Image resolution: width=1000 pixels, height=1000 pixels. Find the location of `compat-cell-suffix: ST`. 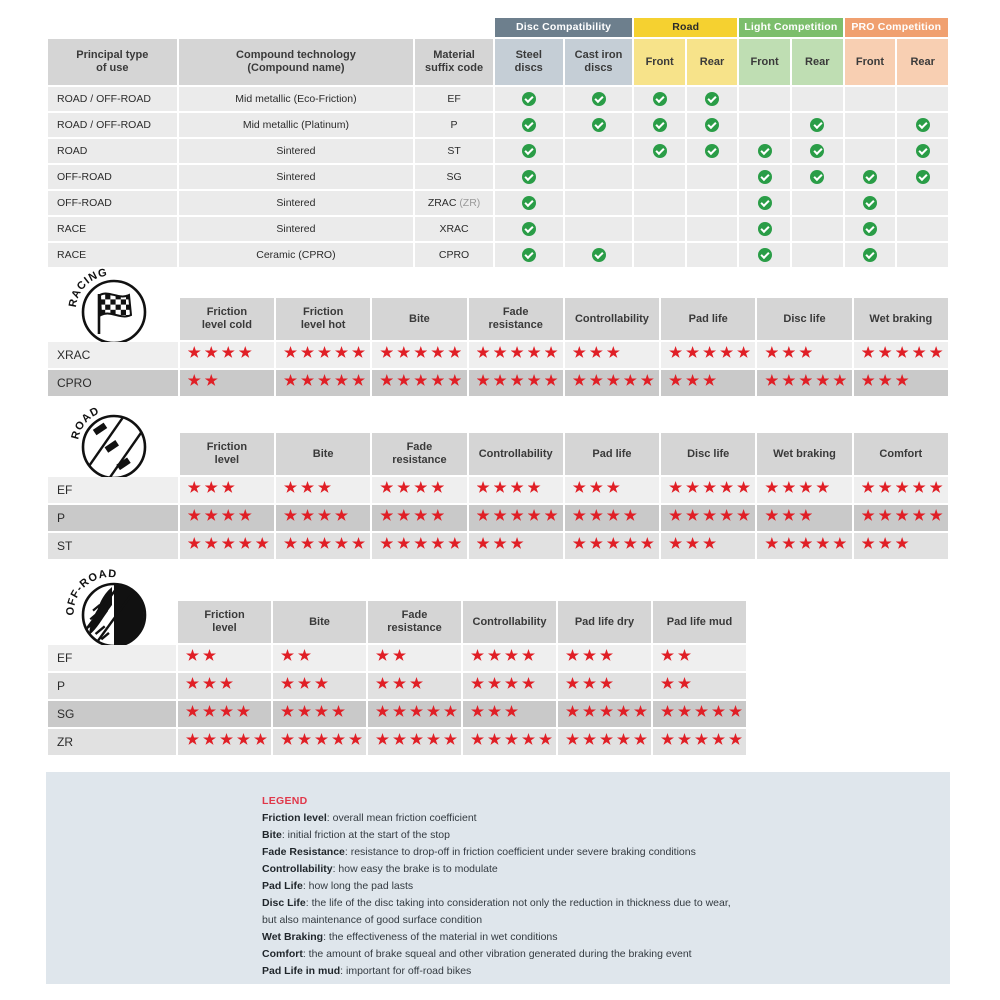

compat-cell-suffix: ST is located at coordinates (454, 151).